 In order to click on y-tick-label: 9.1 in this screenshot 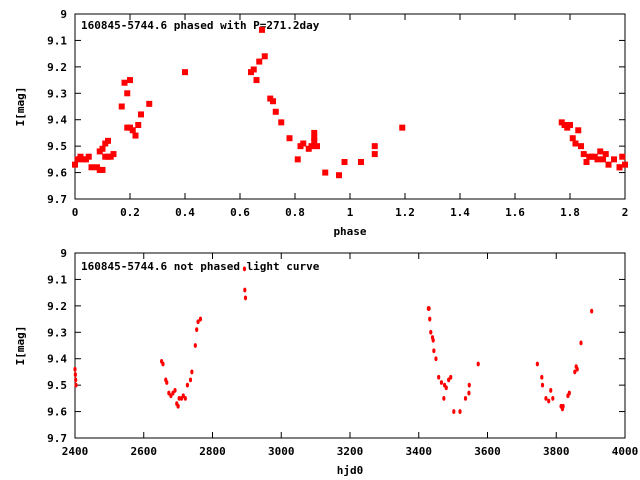, I will do `click(57, 40)`.